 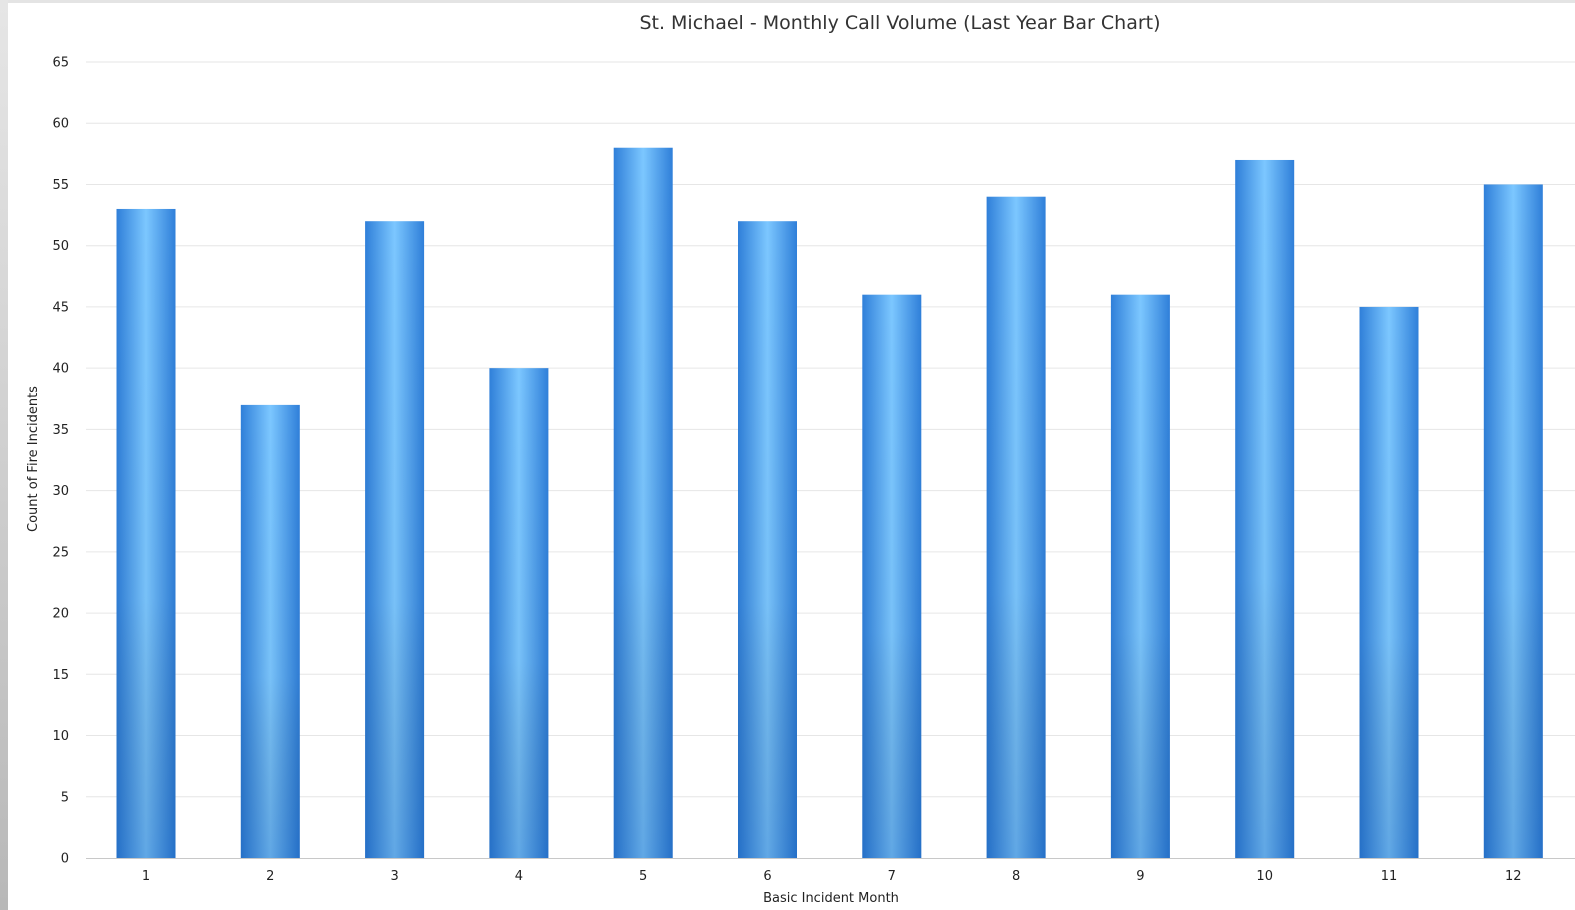 What do you see at coordinates (1513, 876) in the screenshot?
I see `x-tick-label: 12` at bounding box center [1513, 876].